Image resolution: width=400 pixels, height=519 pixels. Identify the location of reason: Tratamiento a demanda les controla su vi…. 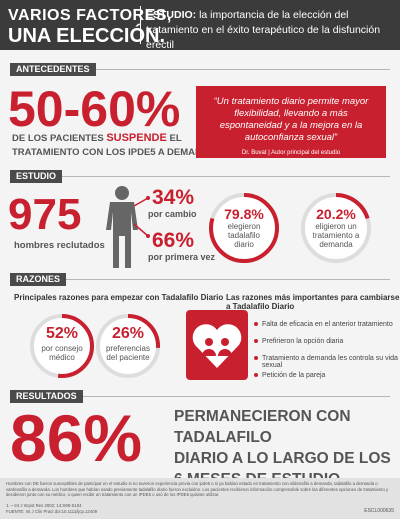
(330, 362).